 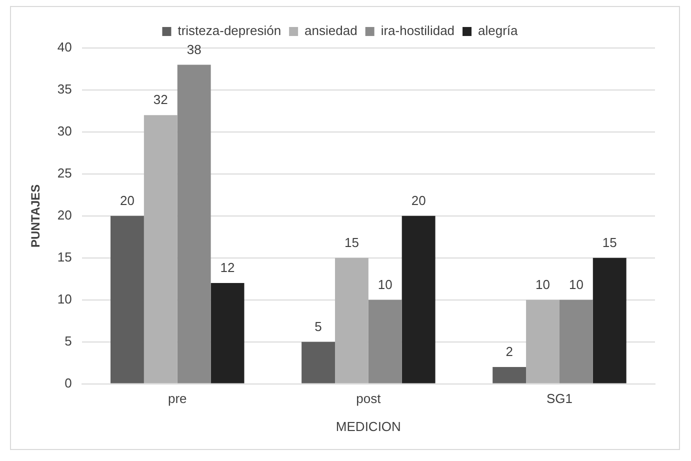 I want to click on legend-label: ira-hostilidad, so click(x=417, y=30).